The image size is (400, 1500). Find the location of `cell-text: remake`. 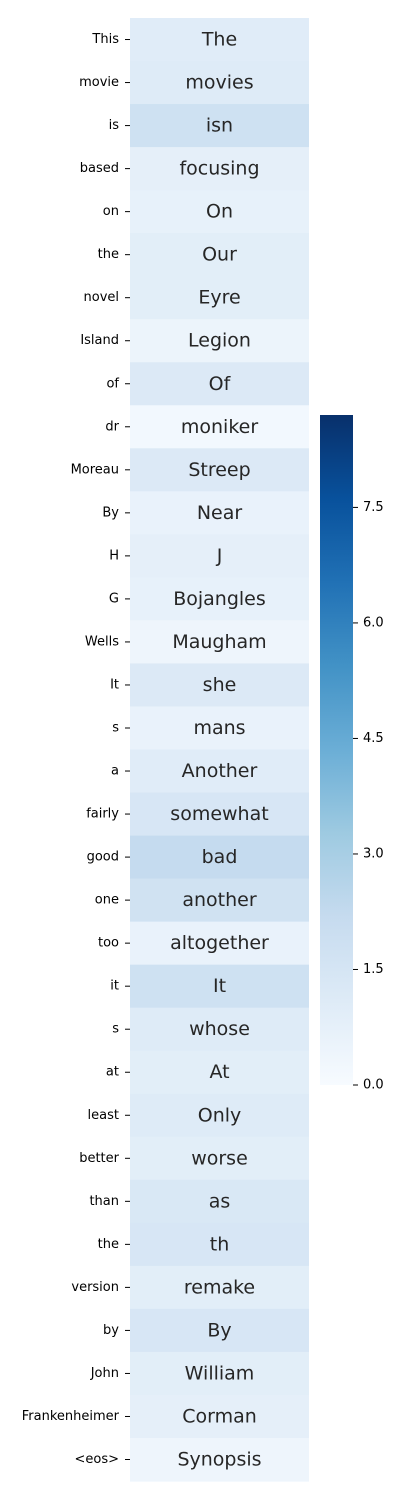

cell-text: remake is located at coordinates (219, 1287).